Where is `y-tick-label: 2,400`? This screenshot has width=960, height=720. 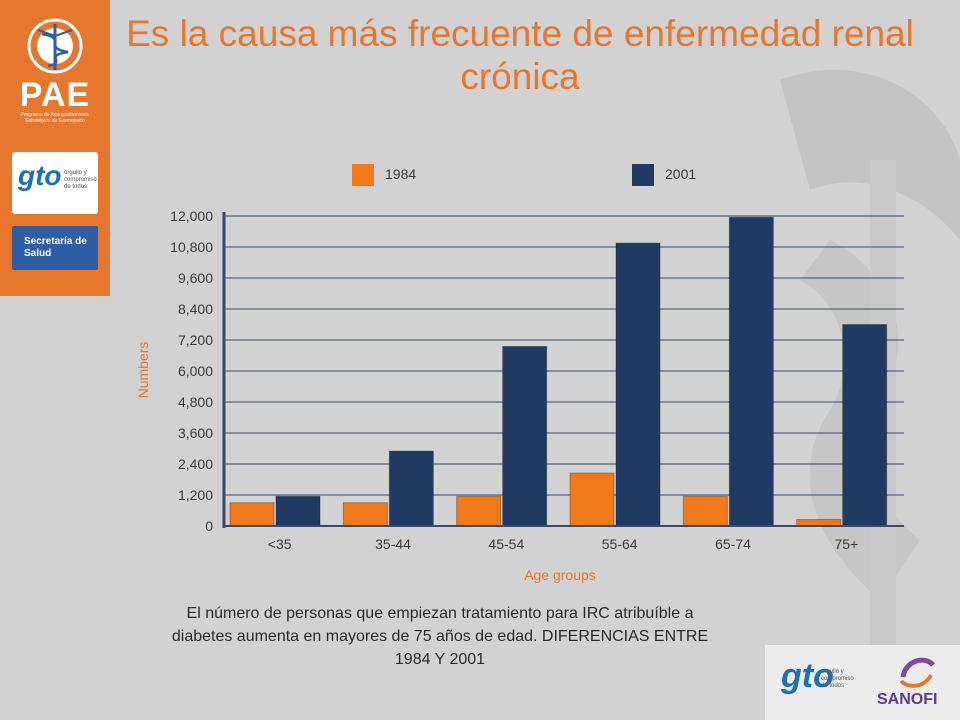 y-tick-label: 2,400 is located at coordinates (195, 464).